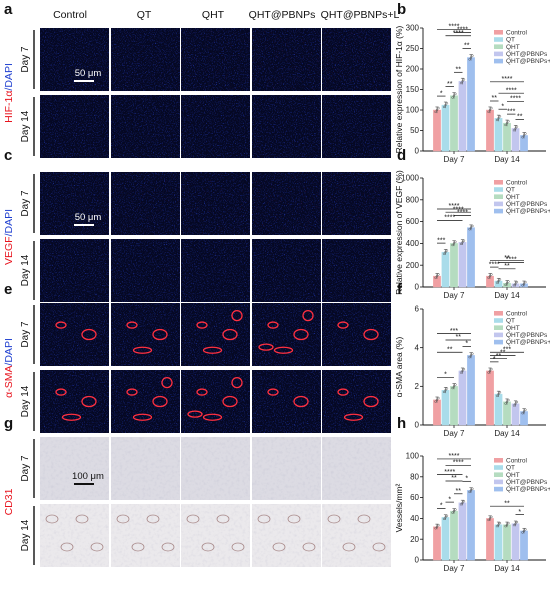 Image resolution: width=550 pixels, height=595 pixels. Describe the element at coordinates (9, 382) in the screenshot. I see `stain-primary: α-SMA` at that location.